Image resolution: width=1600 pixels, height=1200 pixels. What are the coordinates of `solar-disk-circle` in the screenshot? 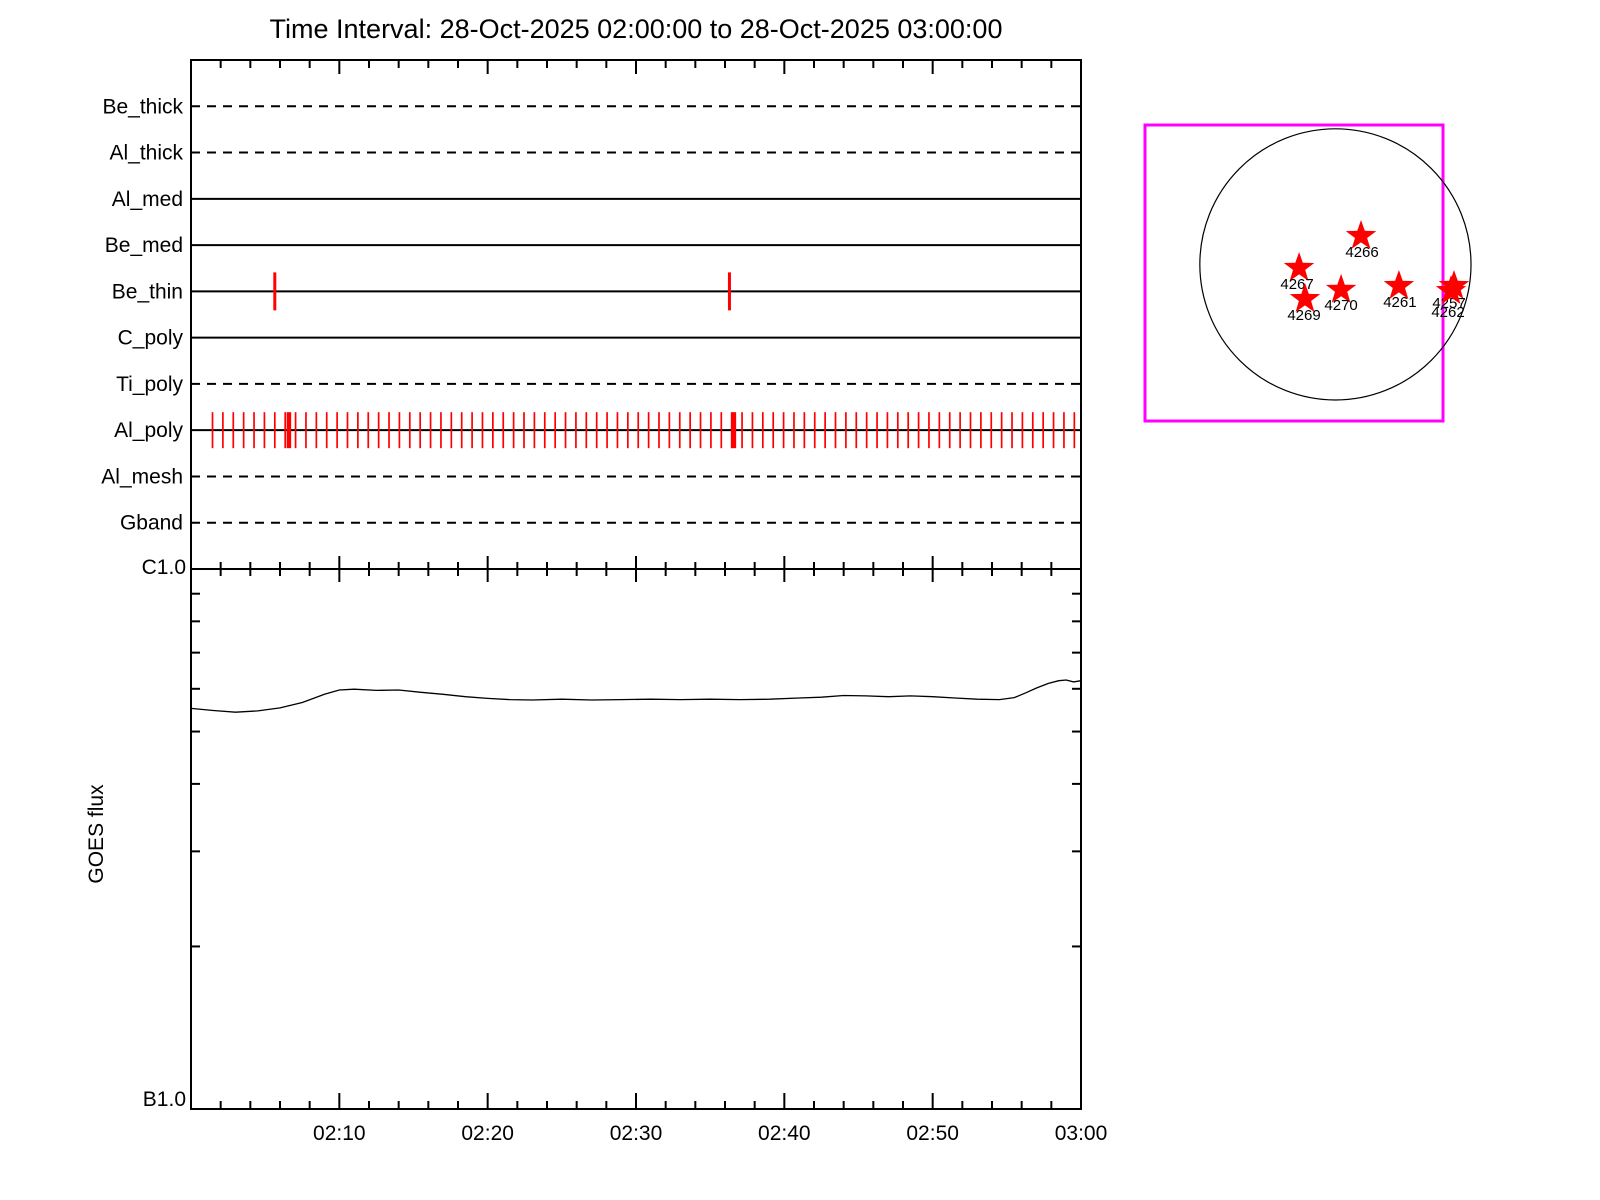 It's located at (1335, 264).